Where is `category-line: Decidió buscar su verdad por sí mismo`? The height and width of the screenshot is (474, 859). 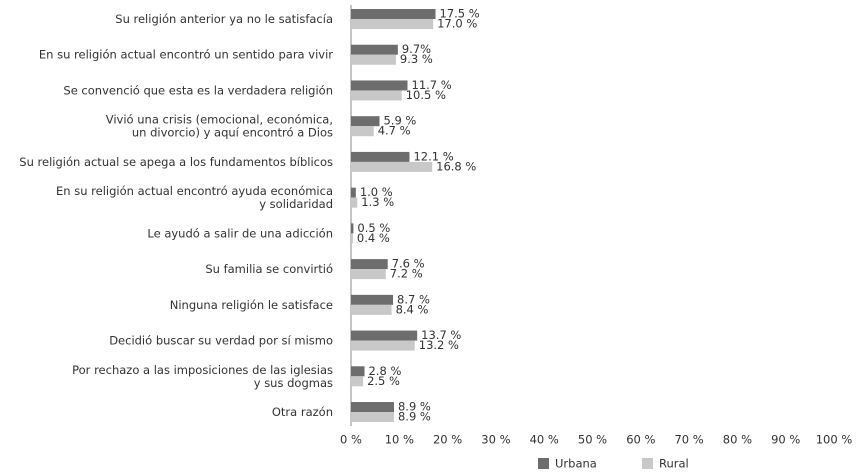 category-line: Decidió buscar su verdad por sí mismo is located at coordinates (221, 340).